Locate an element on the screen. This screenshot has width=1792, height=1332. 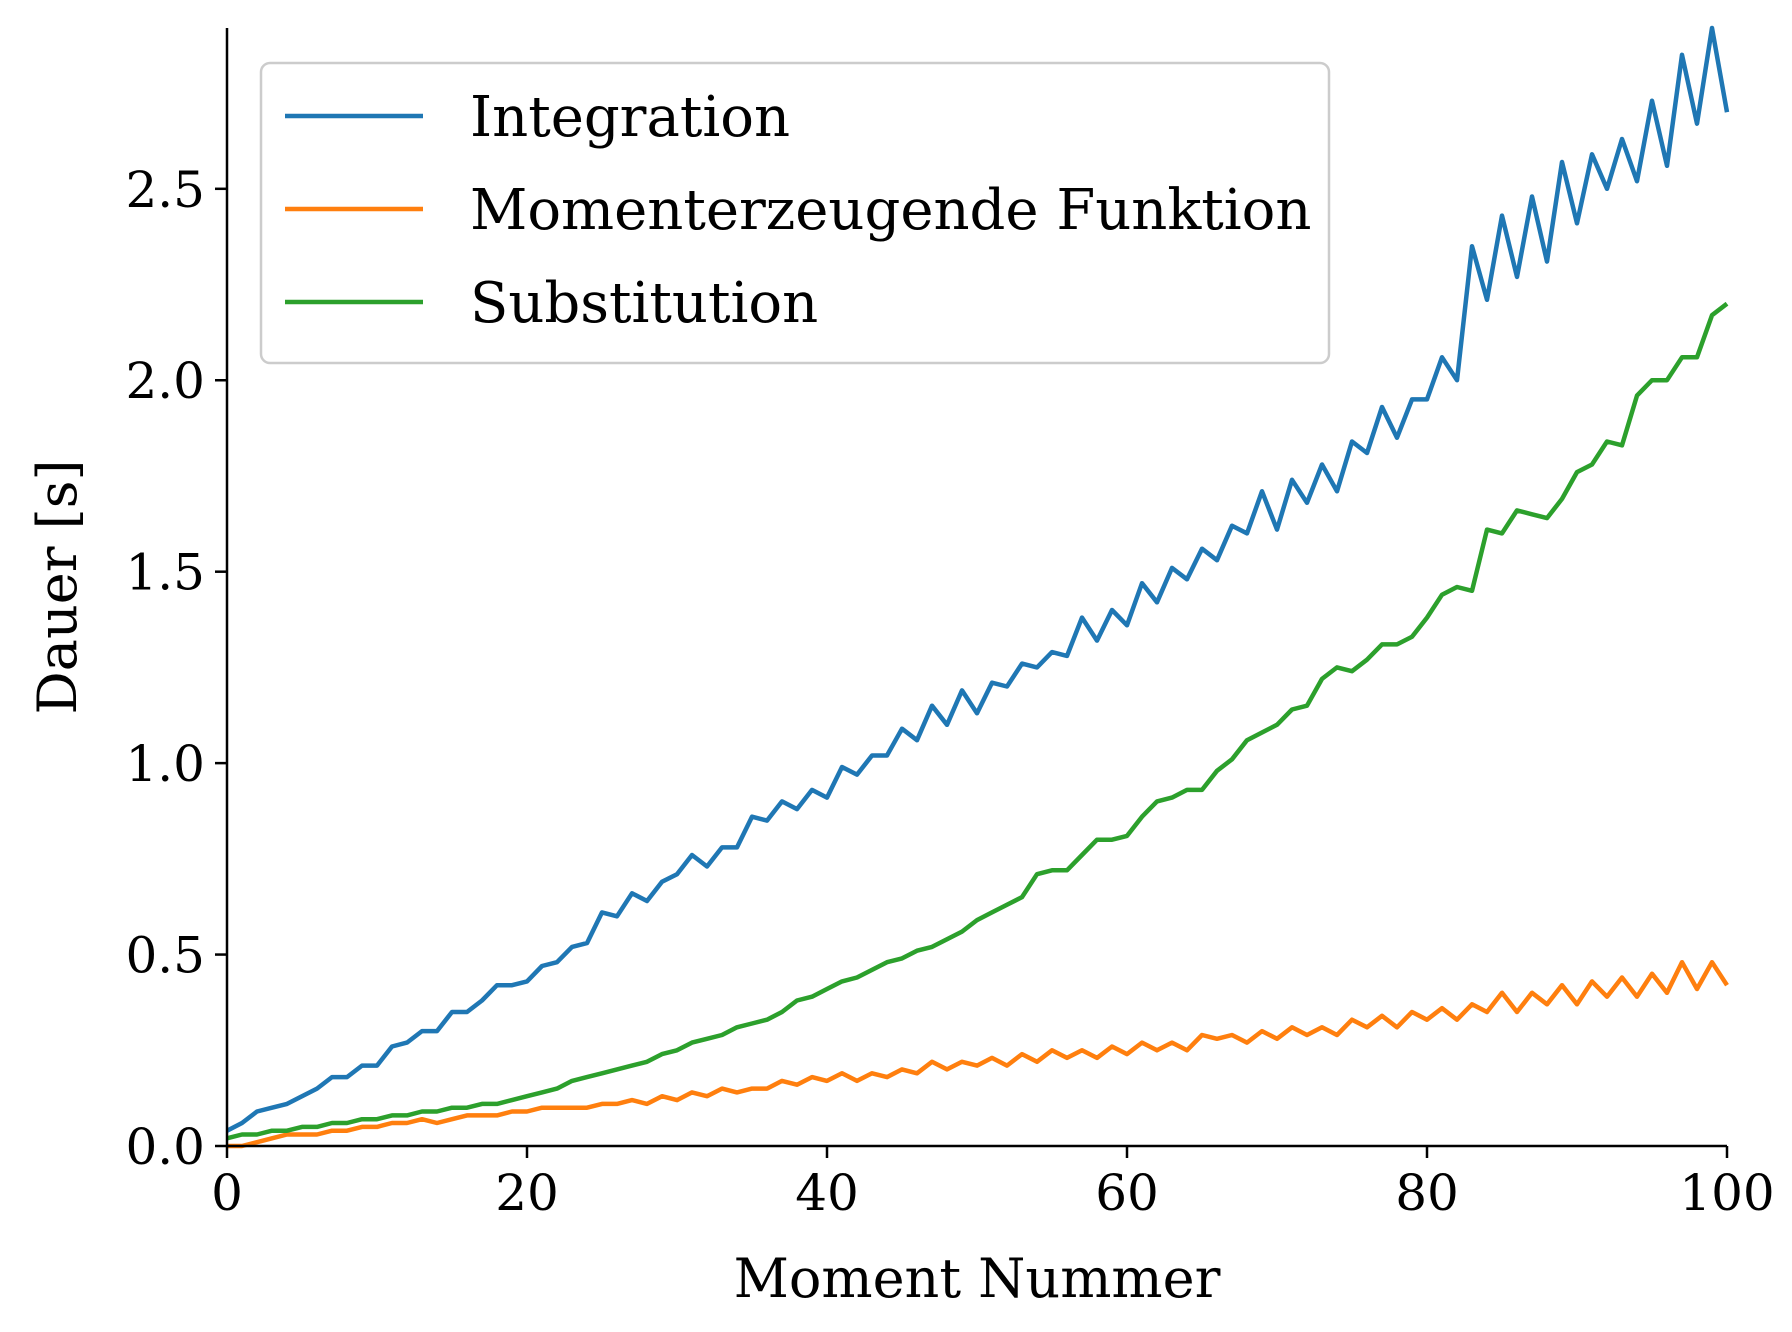
y-tick-label: 1.5 is located at coordinates (165, 573).